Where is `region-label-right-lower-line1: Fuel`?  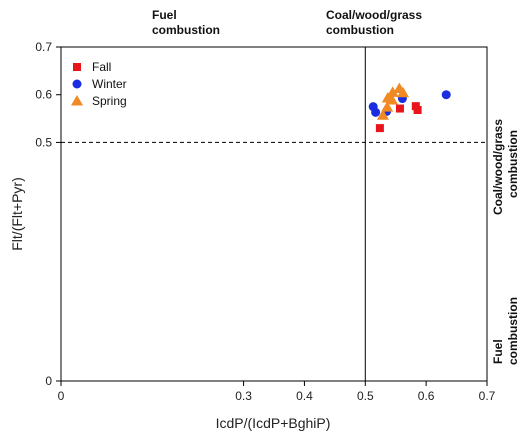
region-label-right-lower-line1: Fuel is located at coordinates (498, 351).